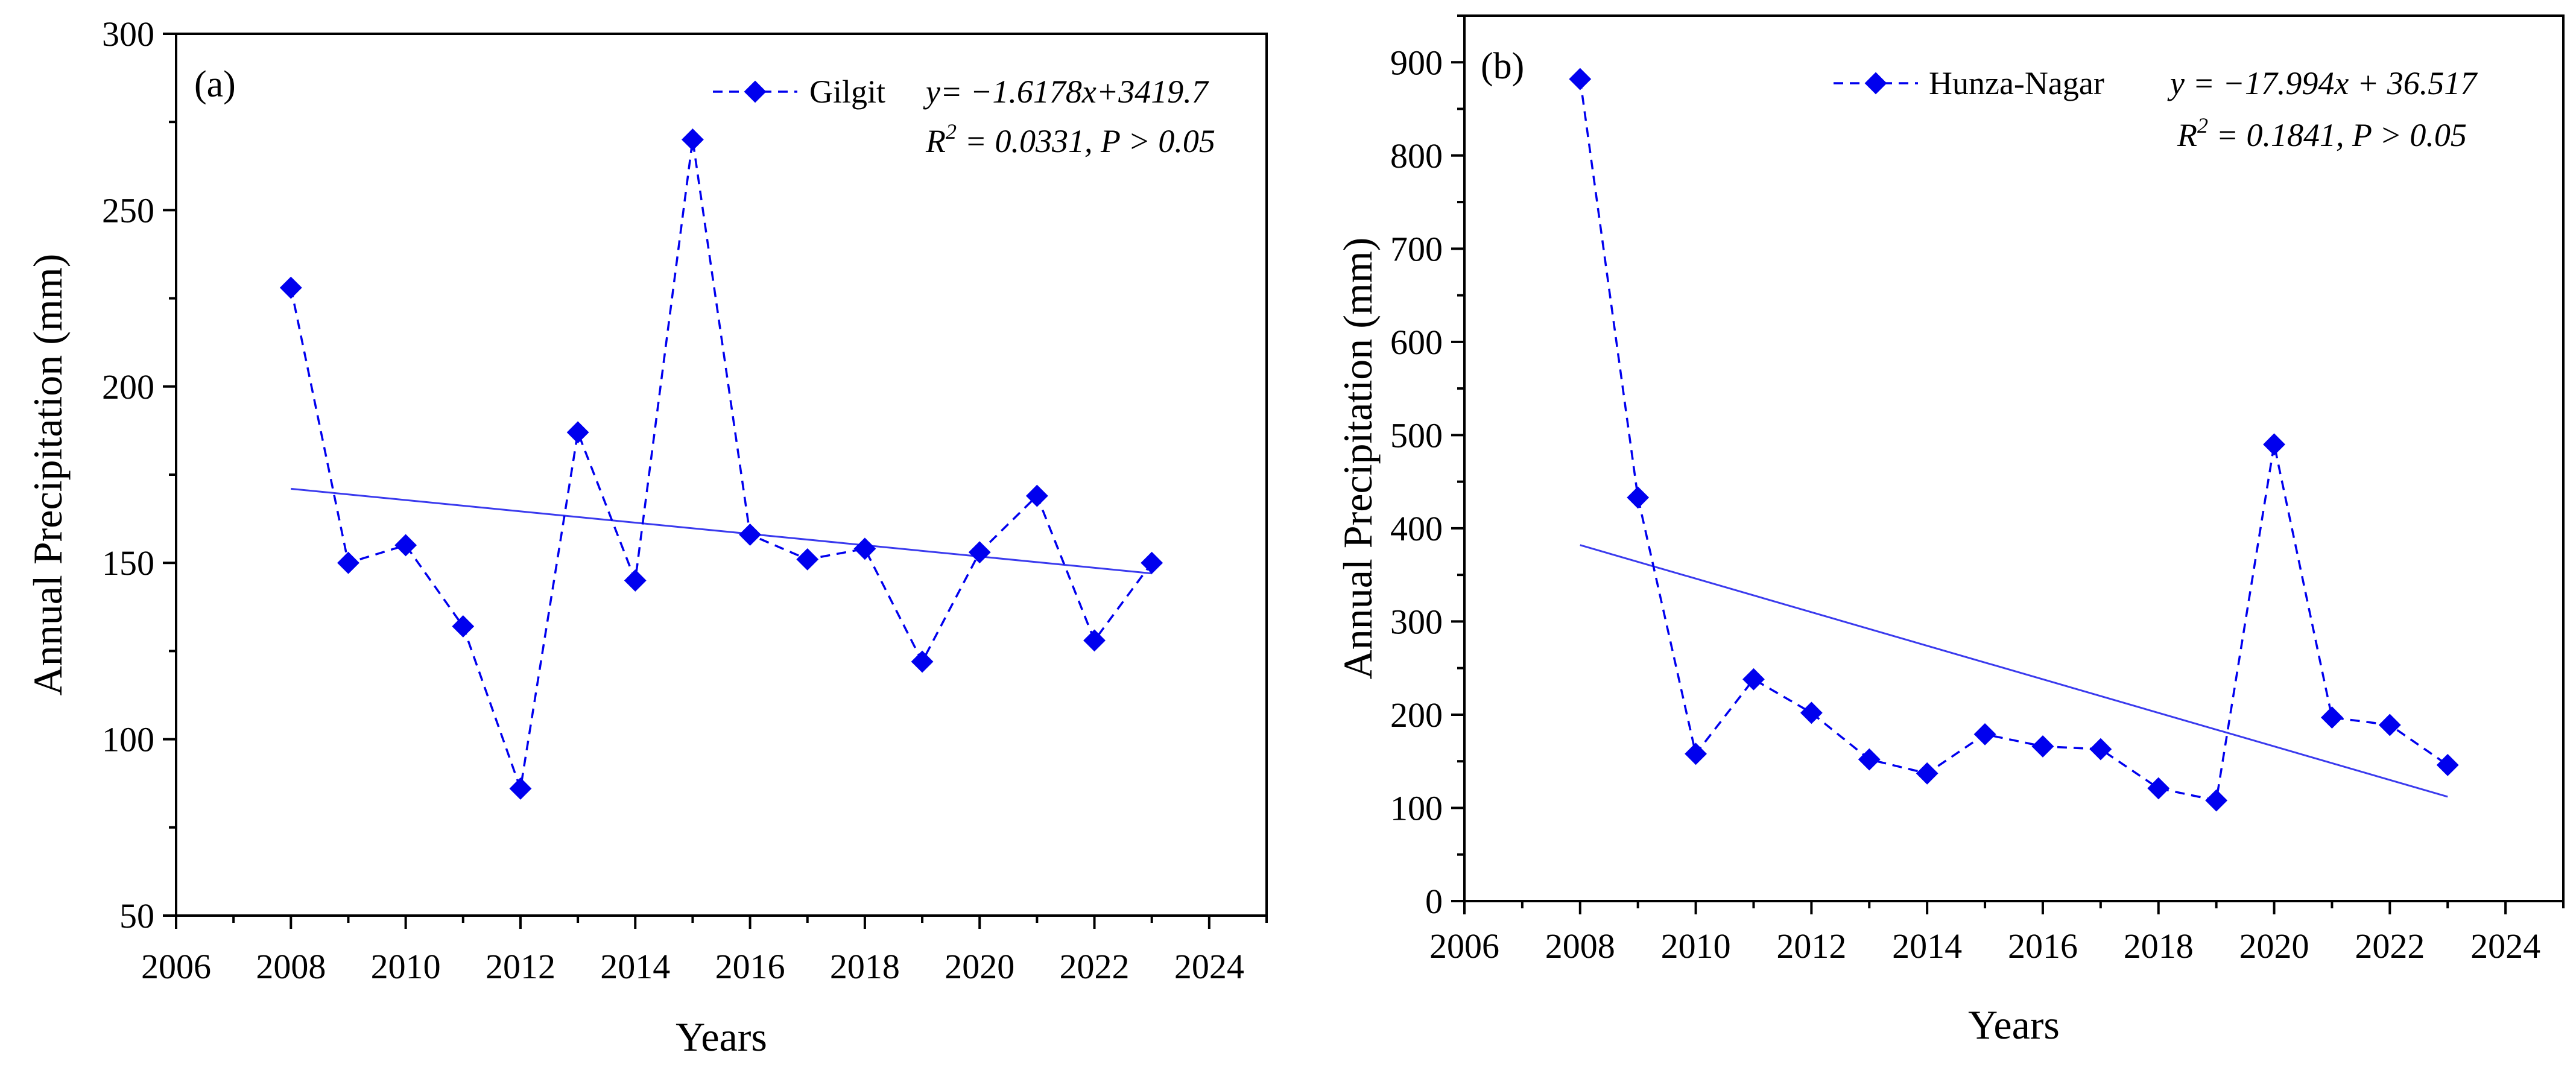 Image resolution: width=2576 pixels, height=1073 pixels. Describe the element at coordinates (2016, 83) in the screenshot. I see `legend-label: Hunza-Nagar` at that location.